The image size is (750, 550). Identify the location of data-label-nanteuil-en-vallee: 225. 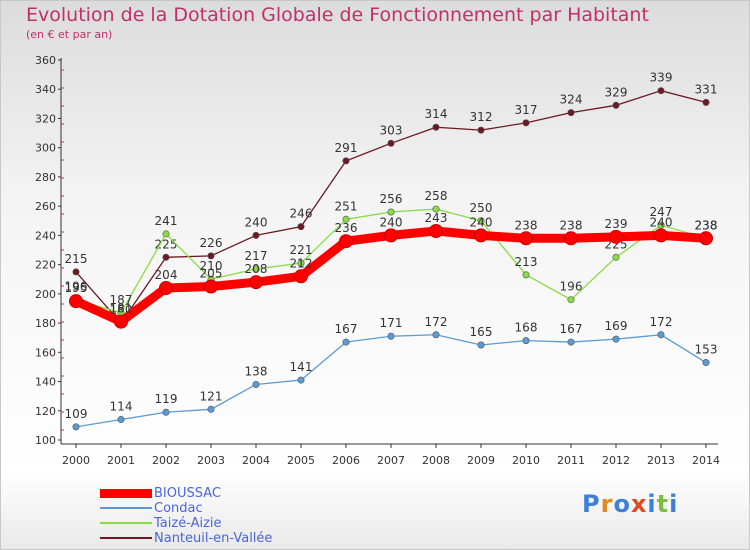
(166, 244).